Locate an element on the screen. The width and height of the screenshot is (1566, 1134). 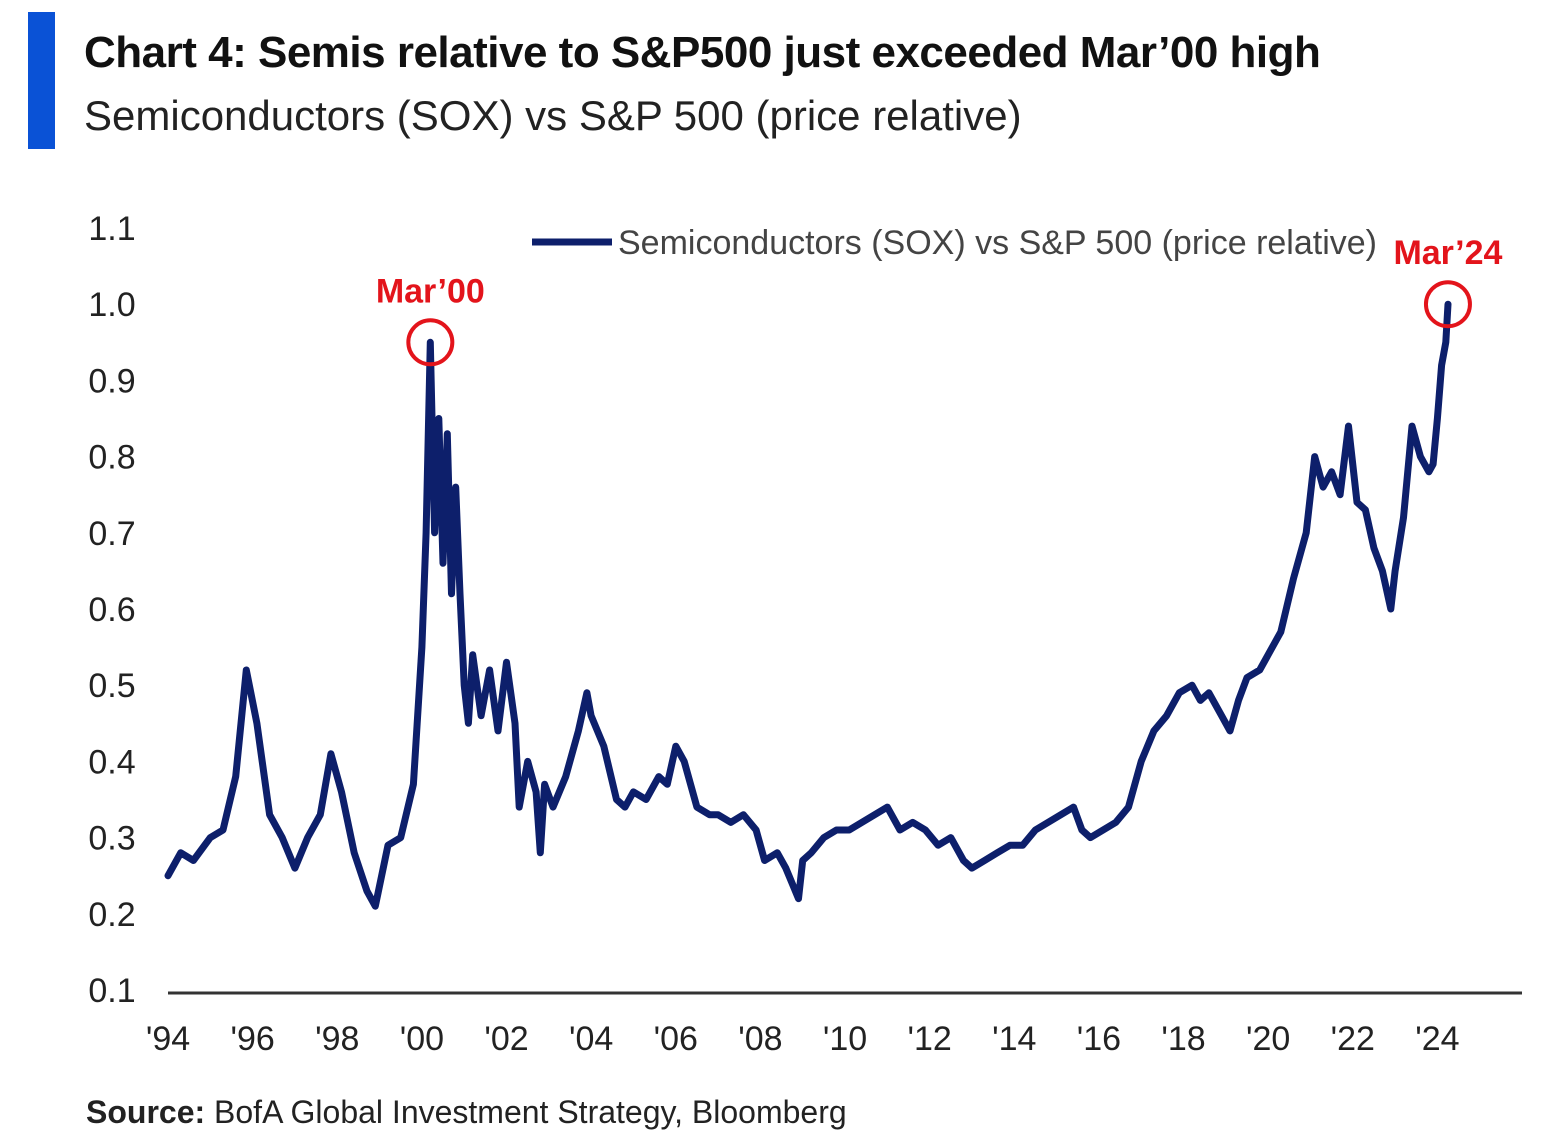
annotation-label: Mar’24 is located at coordinates (1447, 253).